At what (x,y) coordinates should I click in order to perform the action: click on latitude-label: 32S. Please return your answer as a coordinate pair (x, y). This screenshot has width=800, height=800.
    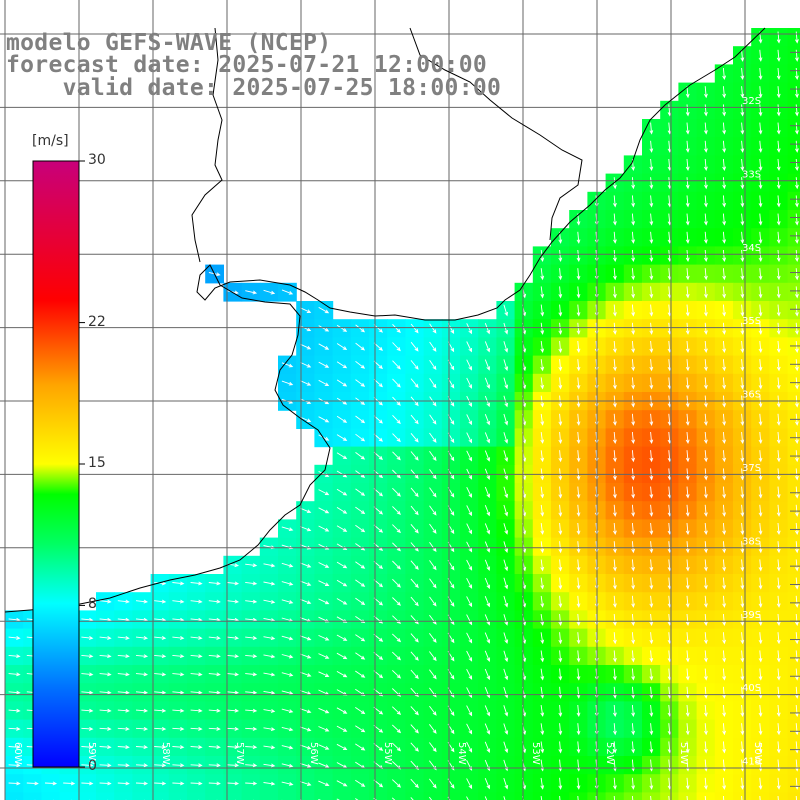
    Looking at the image, I should click on (751, 101).